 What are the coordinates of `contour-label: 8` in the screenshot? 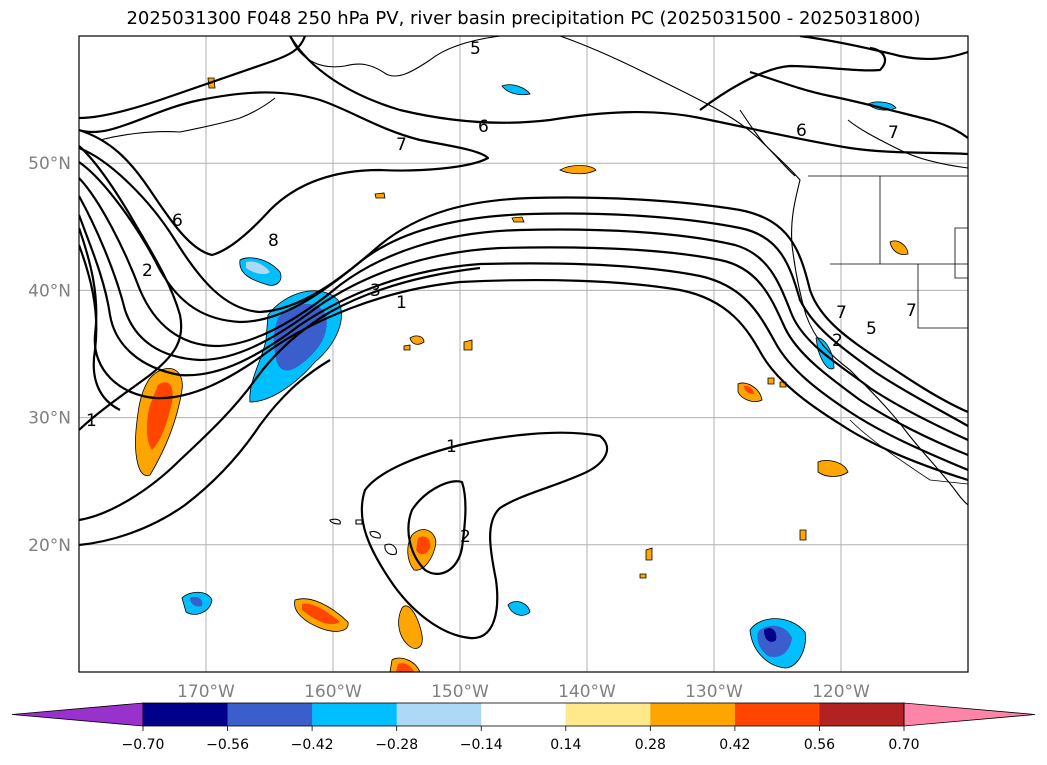 It's located at (273, 241).